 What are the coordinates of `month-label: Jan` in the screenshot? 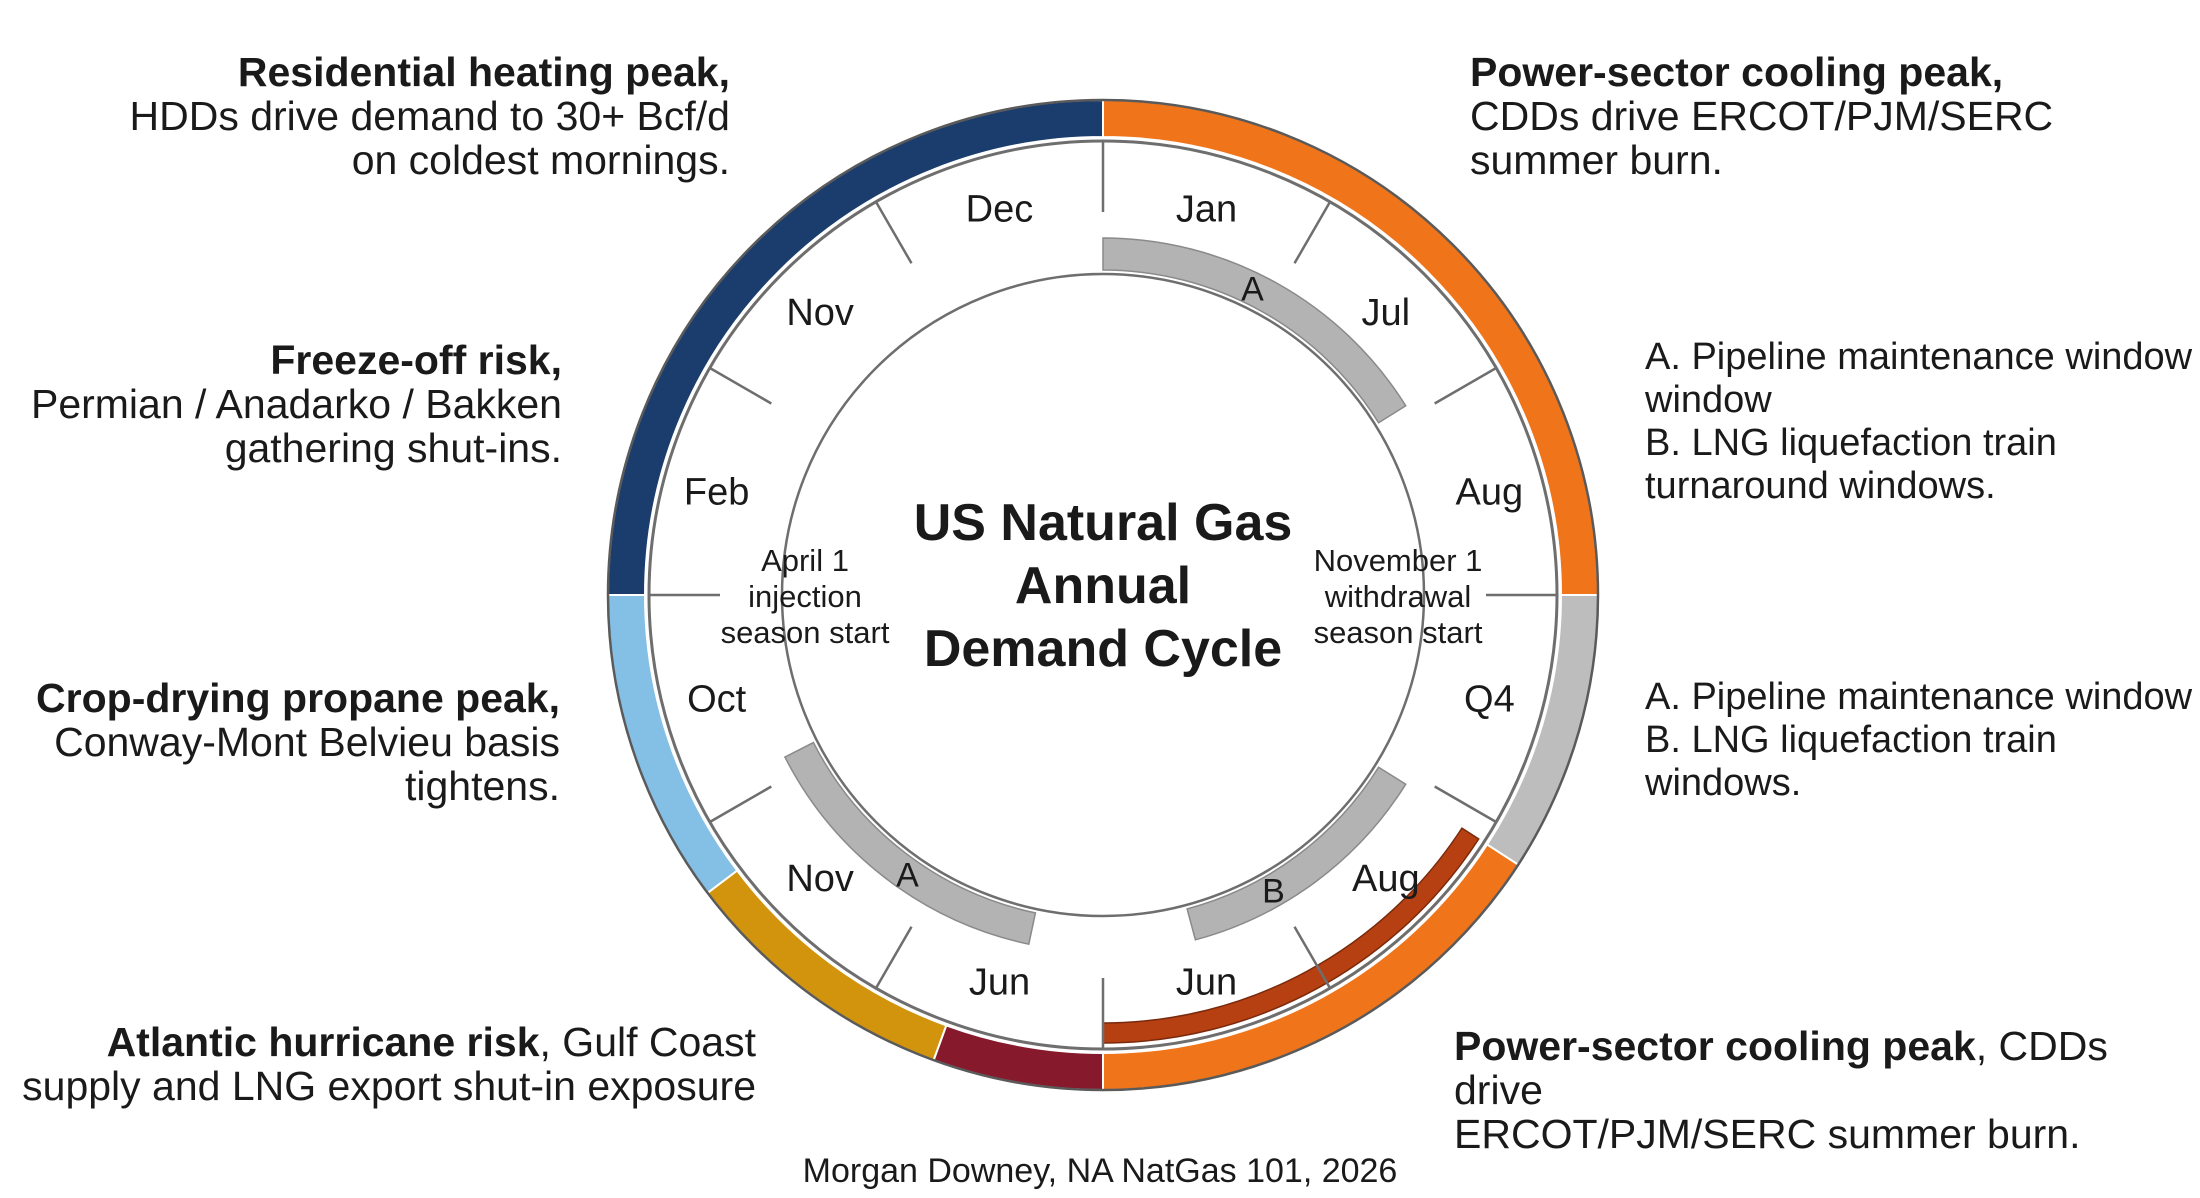 It's located at (1206, 210).